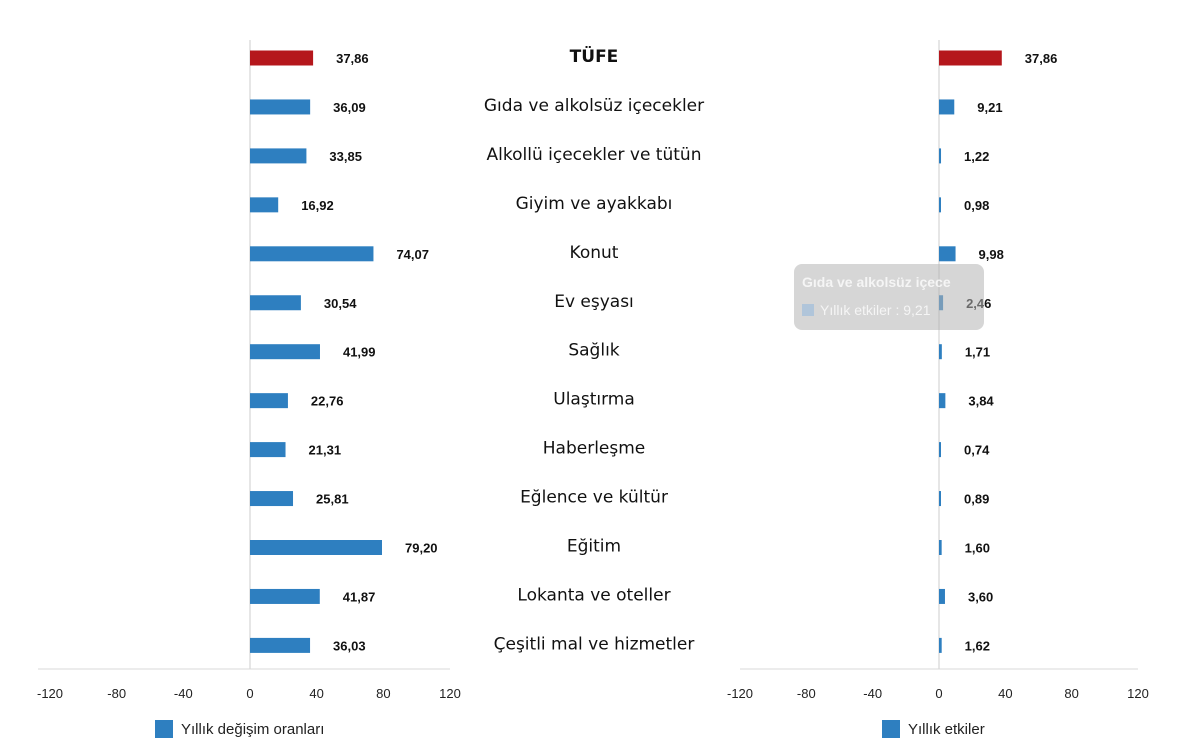  What do you see at coordinates (593, 595) in the screenshot?
I see `category-label: Lokanta ve oteller` at bounding box center [593, 595].